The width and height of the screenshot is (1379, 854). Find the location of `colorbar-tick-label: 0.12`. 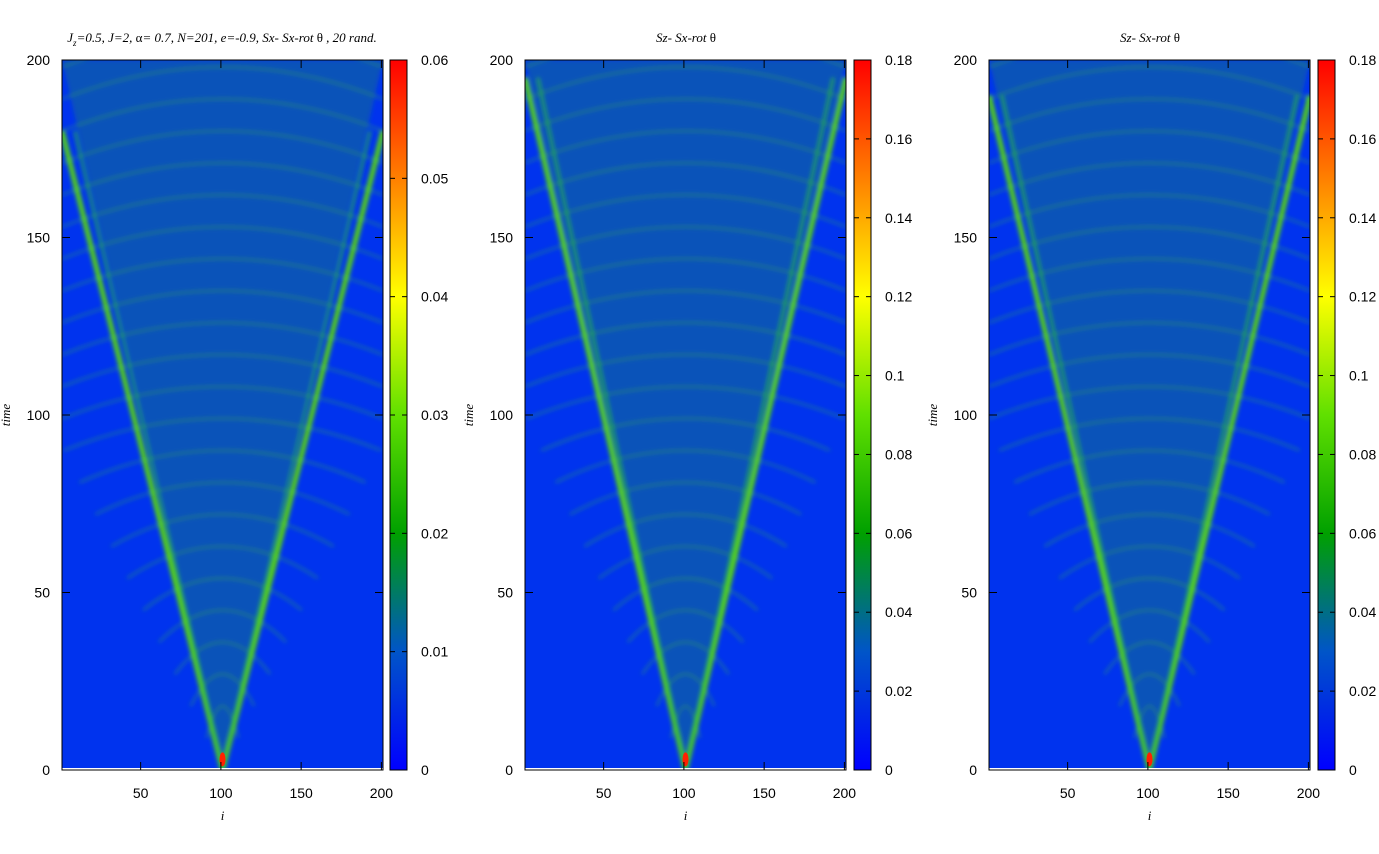

colorbar-tick-label: 0.12 is located at coordinates (898, 297).